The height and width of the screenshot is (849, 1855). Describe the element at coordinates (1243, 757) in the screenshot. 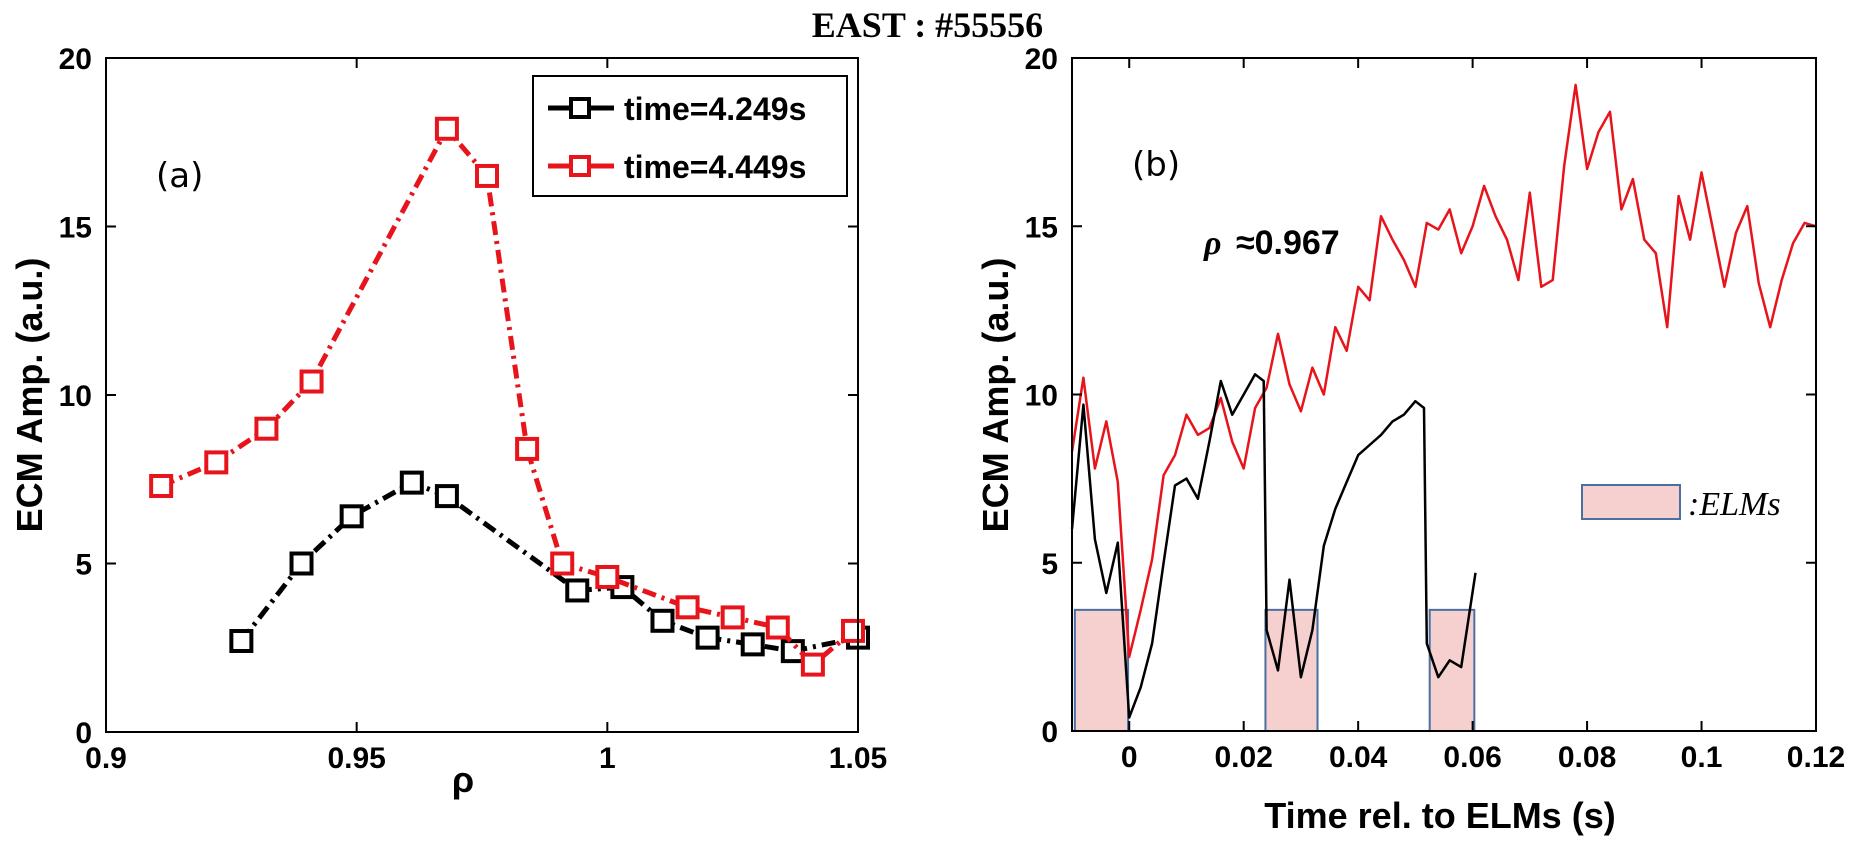

I see `x-tick-label: 0.02` at that location.